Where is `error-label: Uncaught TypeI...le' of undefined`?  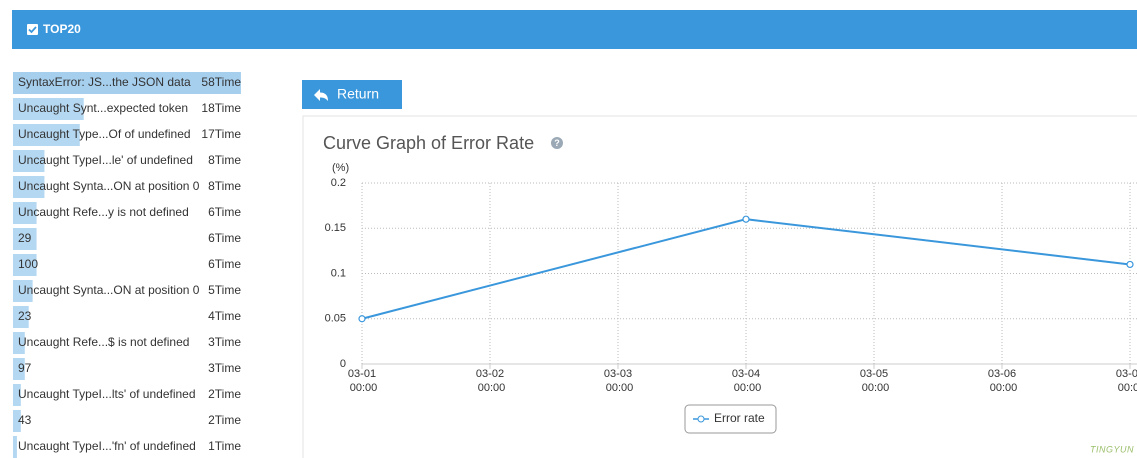
error-label: Uncaught TypeI...le' of undefined is located at coordinates (105, 160).